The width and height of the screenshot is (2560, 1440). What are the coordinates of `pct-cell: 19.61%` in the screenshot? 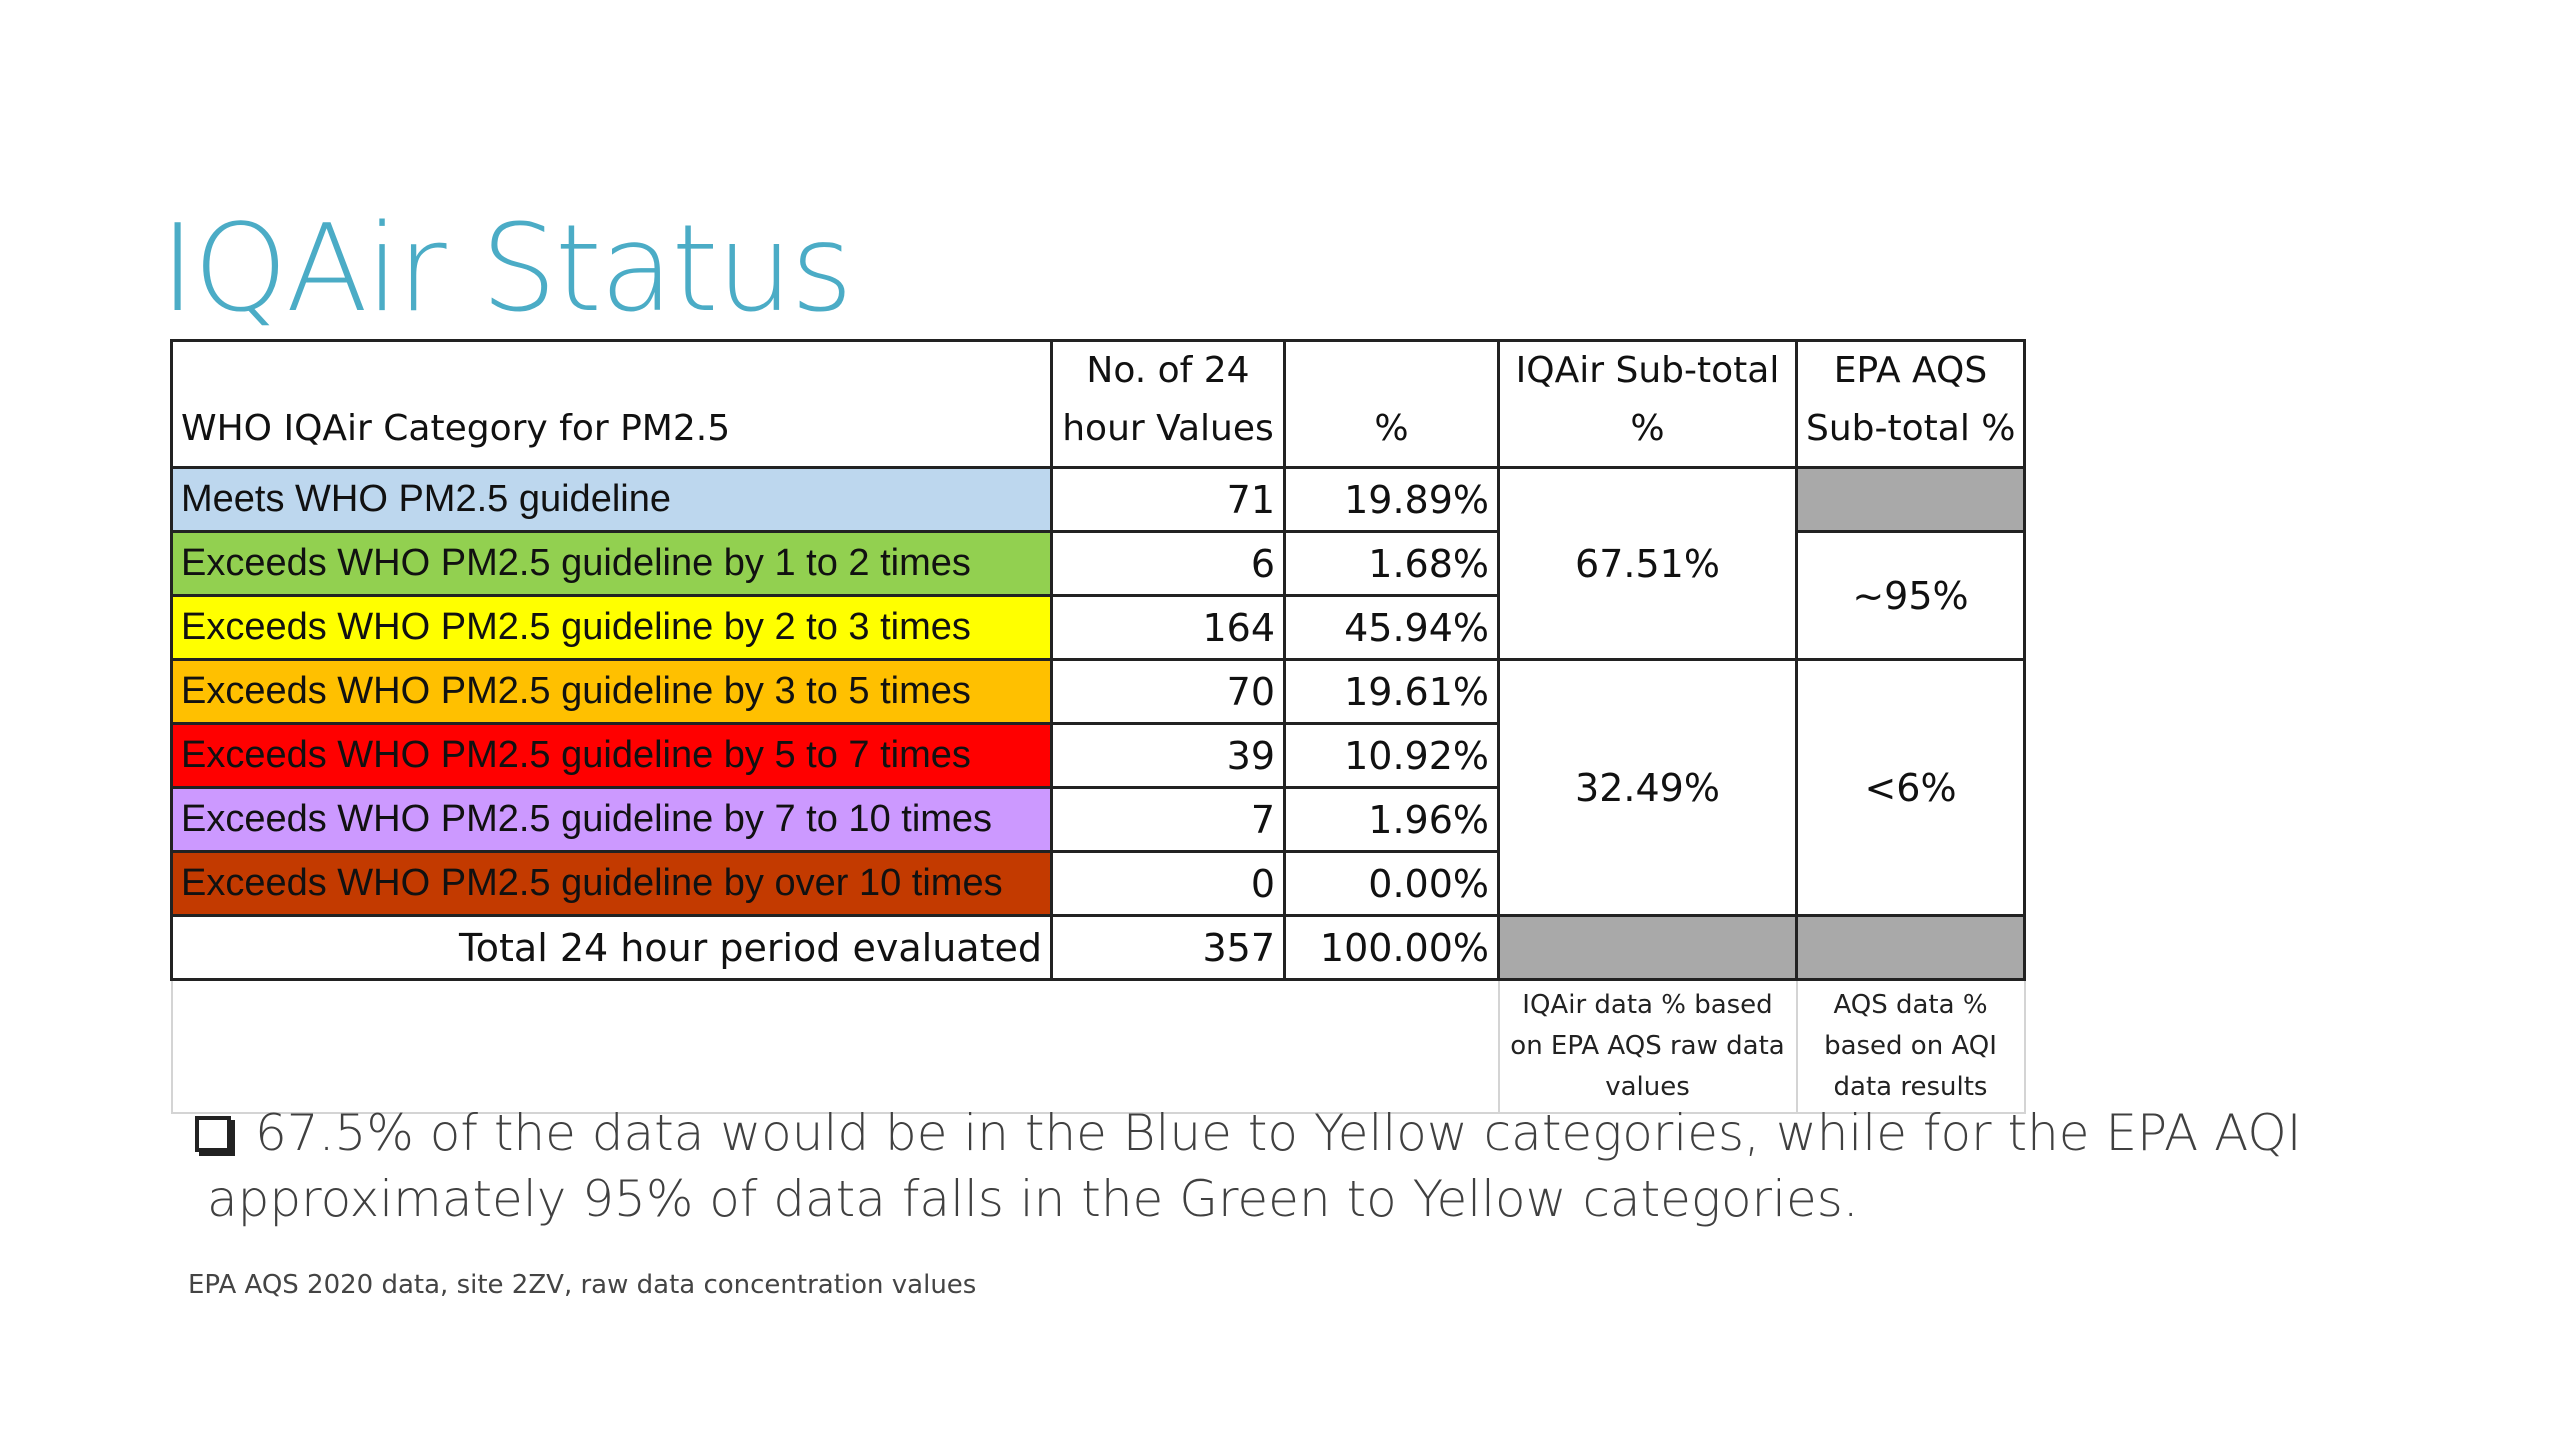 It's located at (1391, 691).